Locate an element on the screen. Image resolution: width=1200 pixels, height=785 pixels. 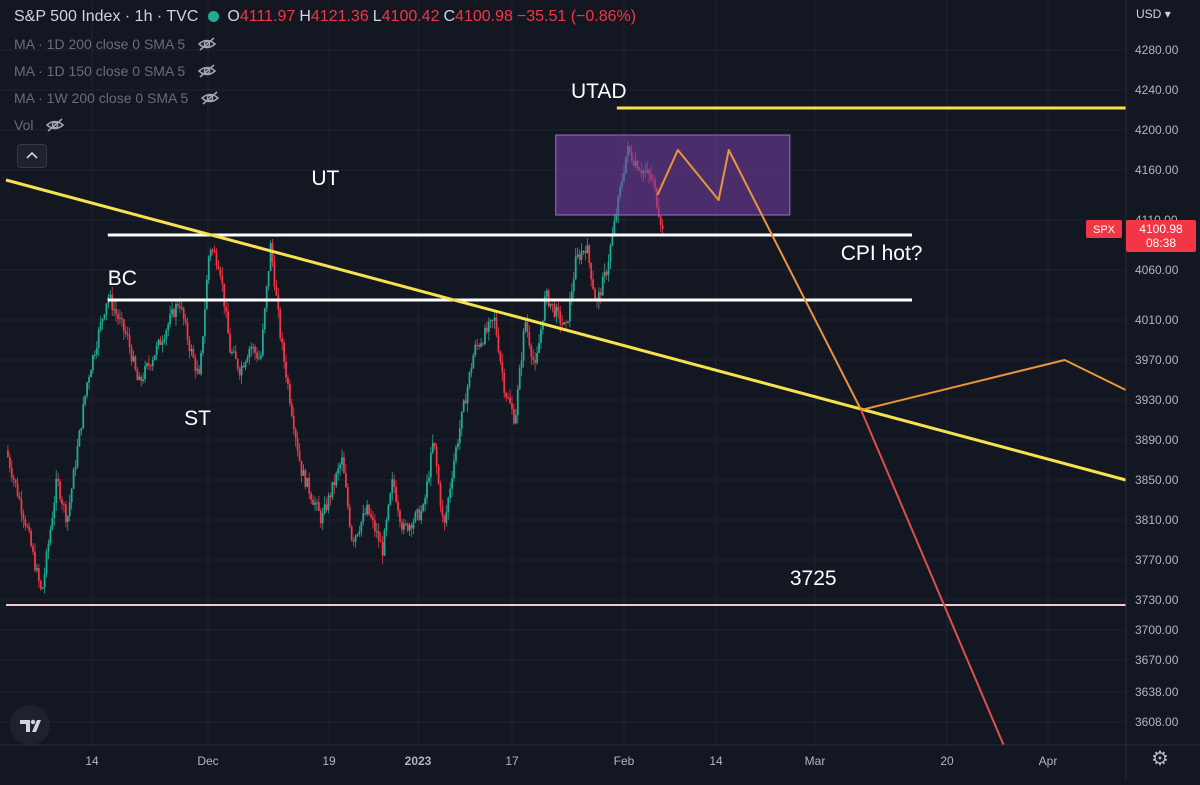
currency-label: USD is located at coordinates (1149, 14).